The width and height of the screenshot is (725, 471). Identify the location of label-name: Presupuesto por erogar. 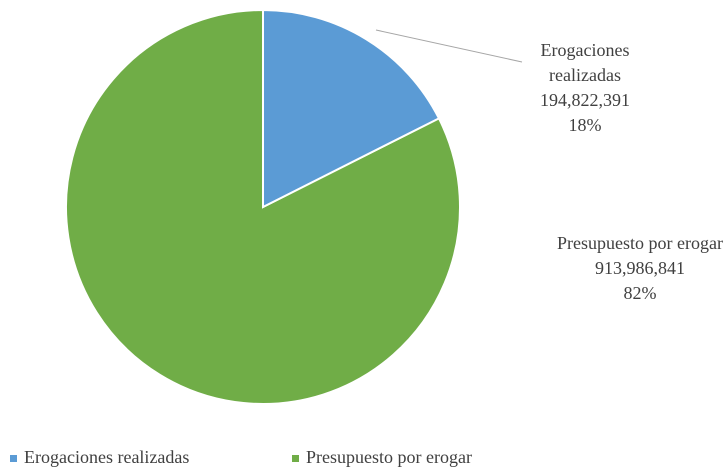
(640, 243).